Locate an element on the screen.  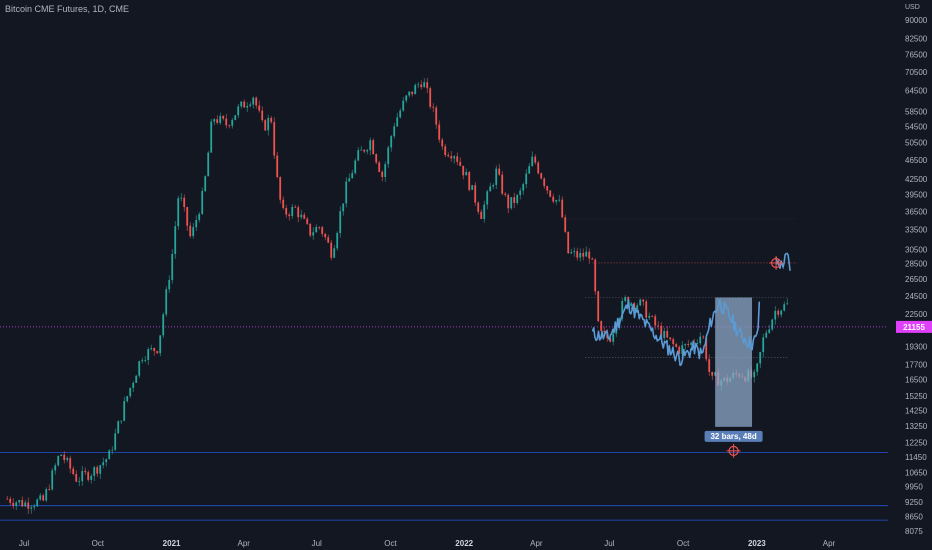
y-tick-label: 50500 is located at coordinates (916, 142).